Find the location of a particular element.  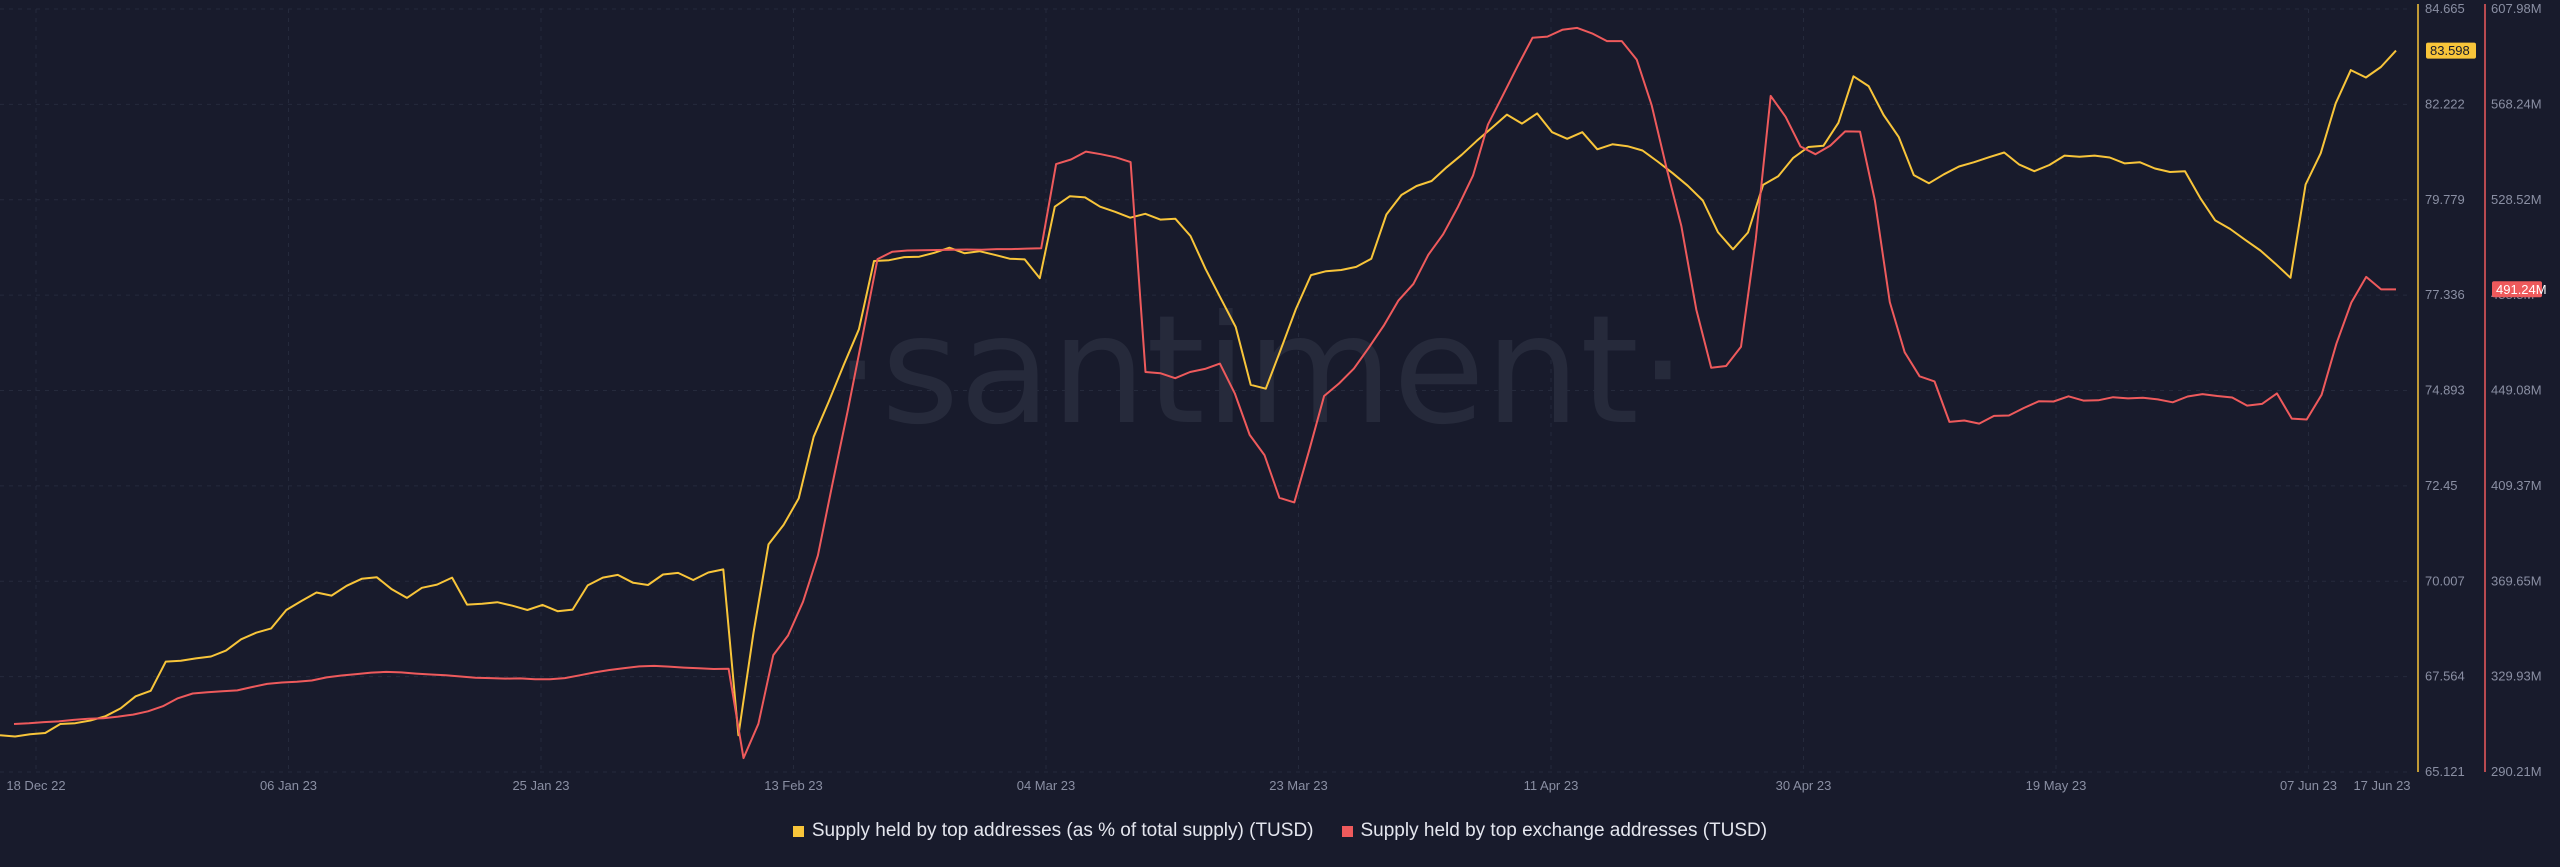

y-tick-right: 369.65M is located at coordinates (2516, 580).